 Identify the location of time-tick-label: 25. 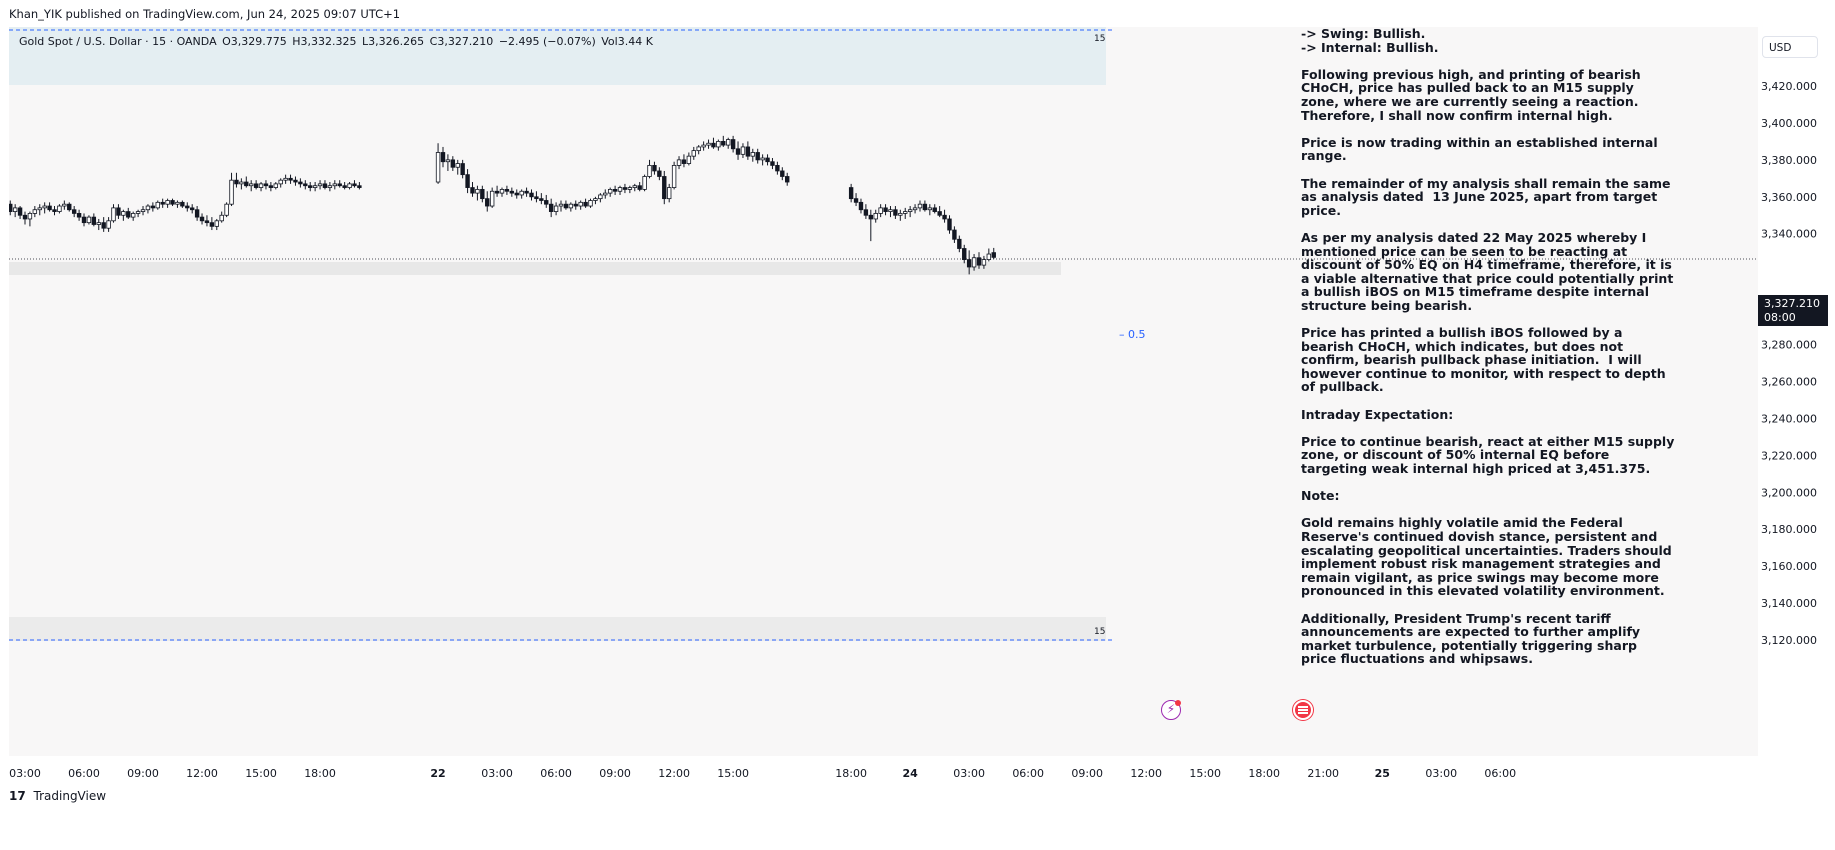
(1382, 773).